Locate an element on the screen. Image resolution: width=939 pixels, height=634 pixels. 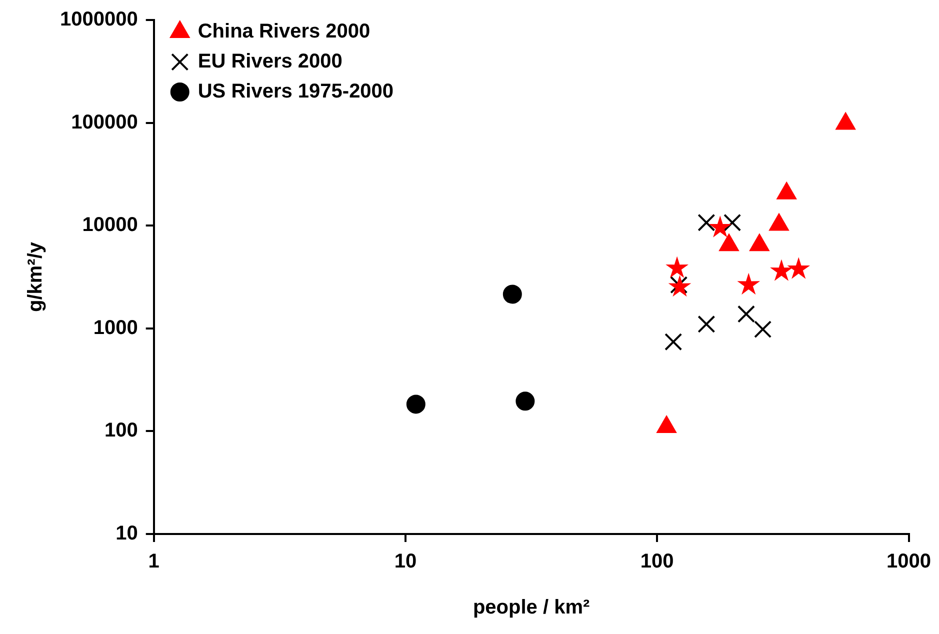
x-tick-label: 100 is located at coordinates (657, 561).